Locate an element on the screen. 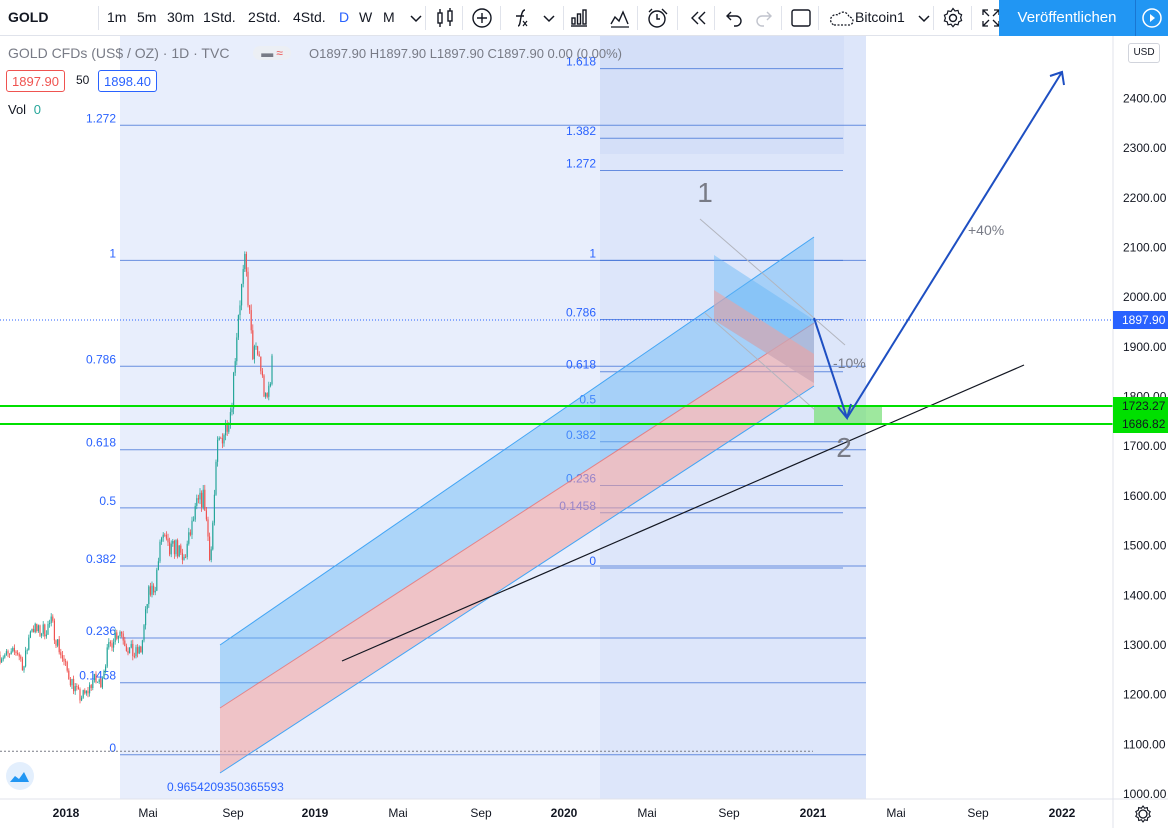 Image resolution: width=1168 pixels, height=828 pixels. gear-icon is located at coordinates (1143, 814).